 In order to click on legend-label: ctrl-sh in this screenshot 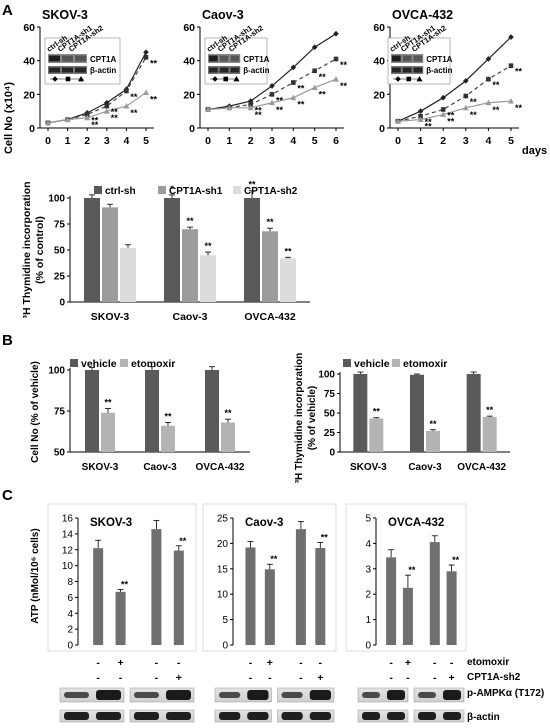, I will do `click(120, 191)`.